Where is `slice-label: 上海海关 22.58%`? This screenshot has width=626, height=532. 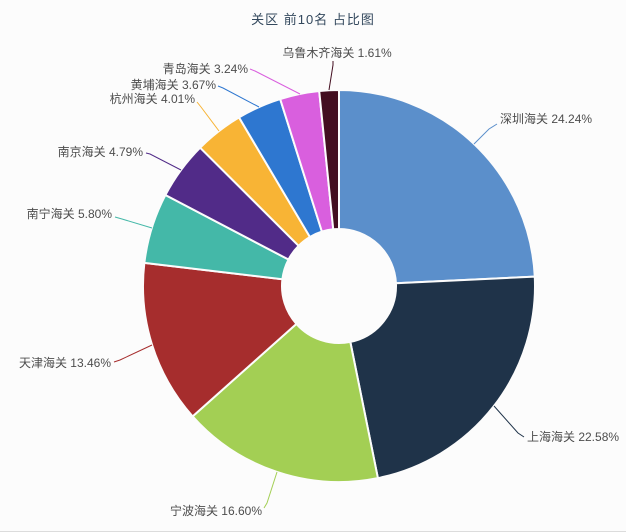 slice-label: 上海海关 22.58% is located at coordinates (573, 436).